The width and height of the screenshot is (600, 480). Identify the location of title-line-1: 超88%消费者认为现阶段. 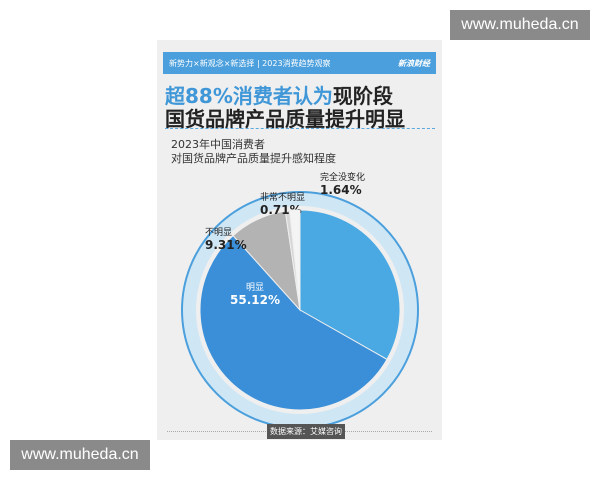
(279, 94).